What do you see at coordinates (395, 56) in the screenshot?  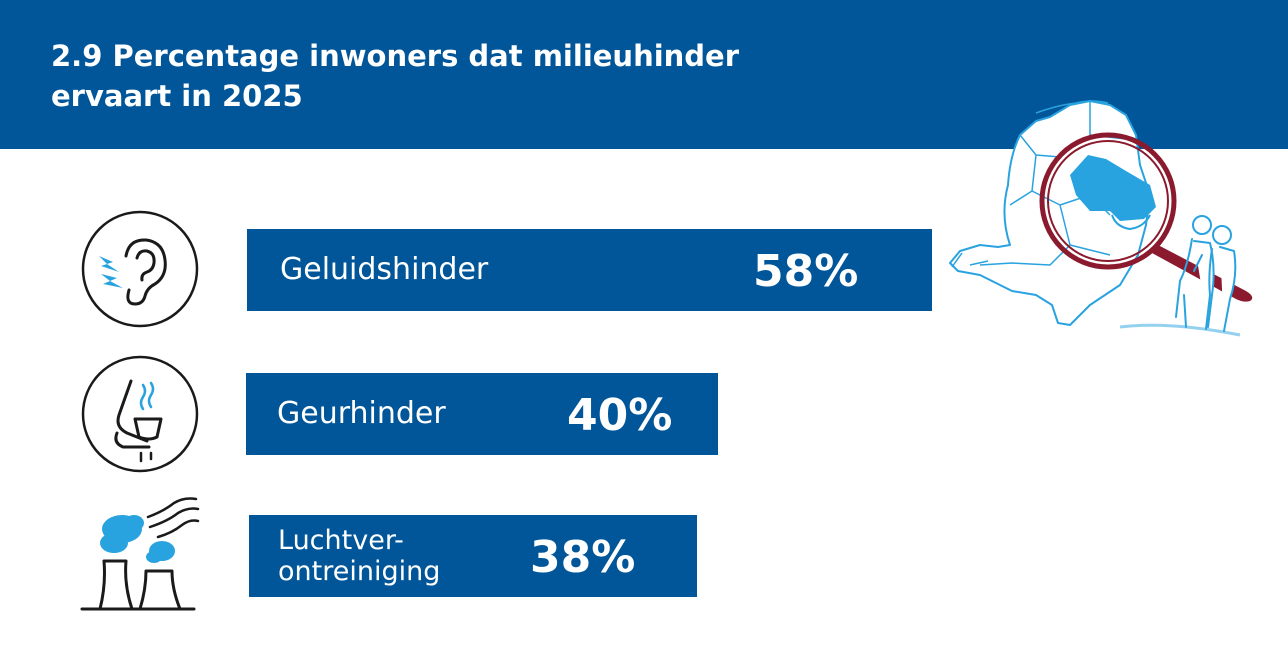 I see `title-line-1: 2.9 Percentage inwoners dat milieuhinder` at bounding box center [395, 56].